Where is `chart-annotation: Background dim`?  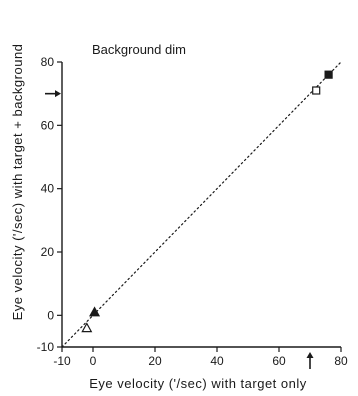
chart-annotation: Background dim is located at coordinates (139, 49).